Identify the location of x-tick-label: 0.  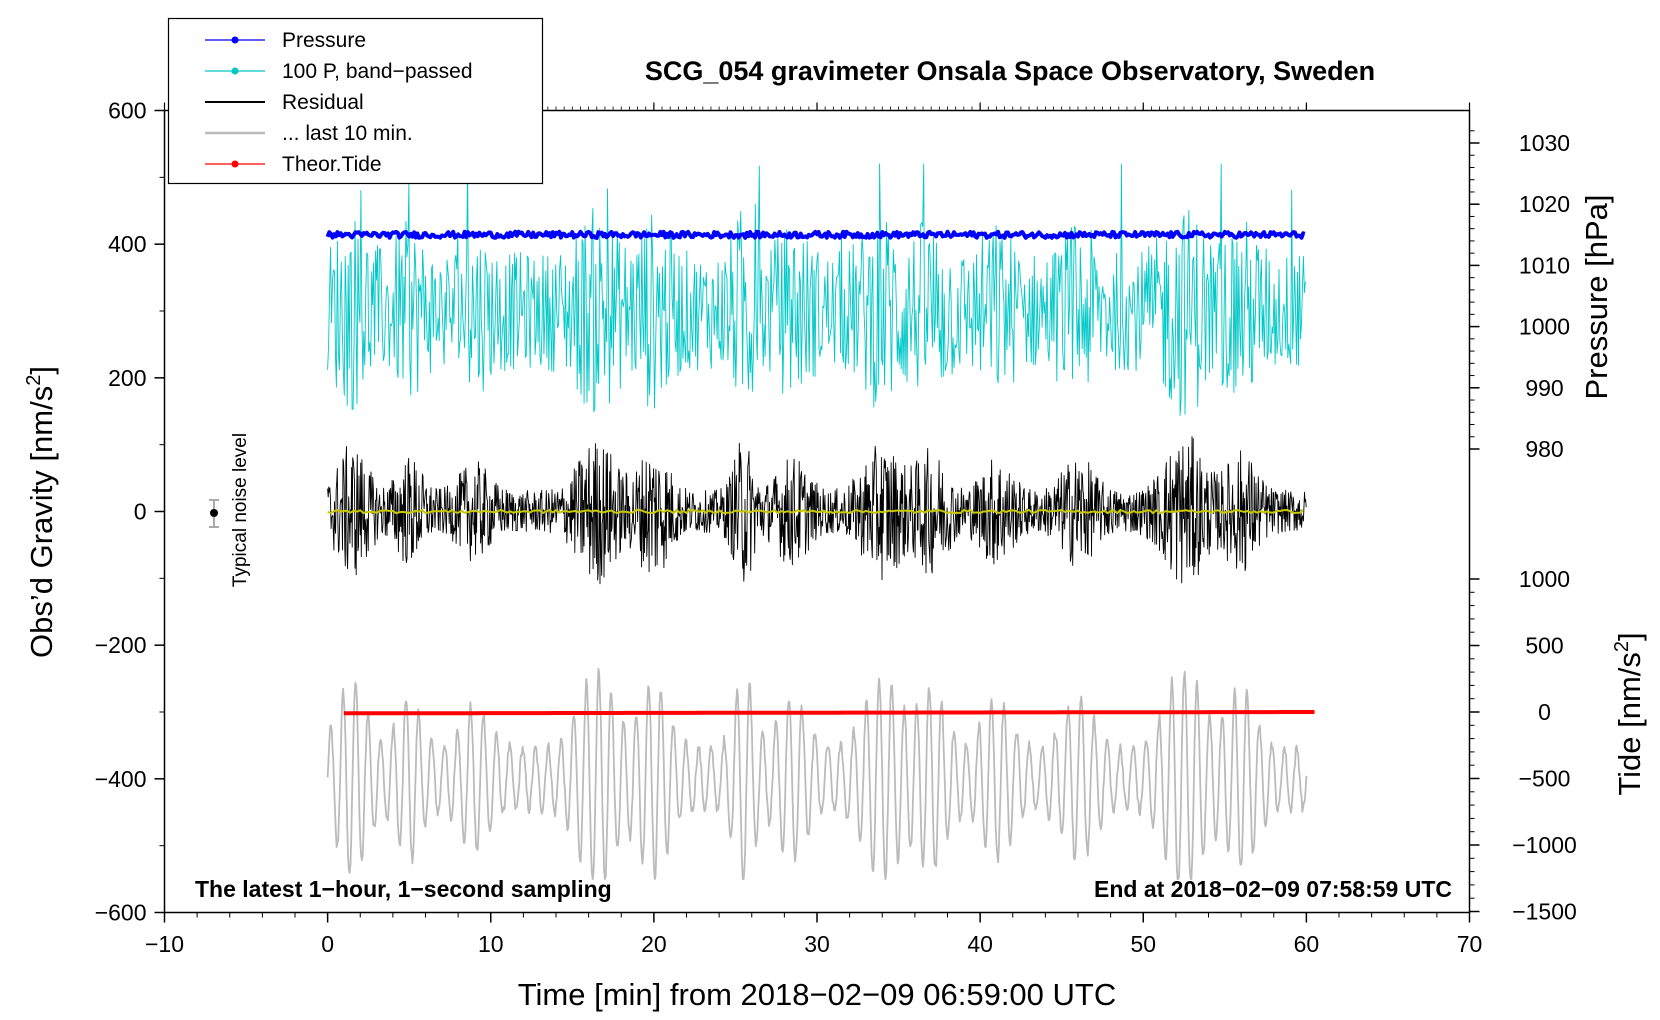
(327, 944).